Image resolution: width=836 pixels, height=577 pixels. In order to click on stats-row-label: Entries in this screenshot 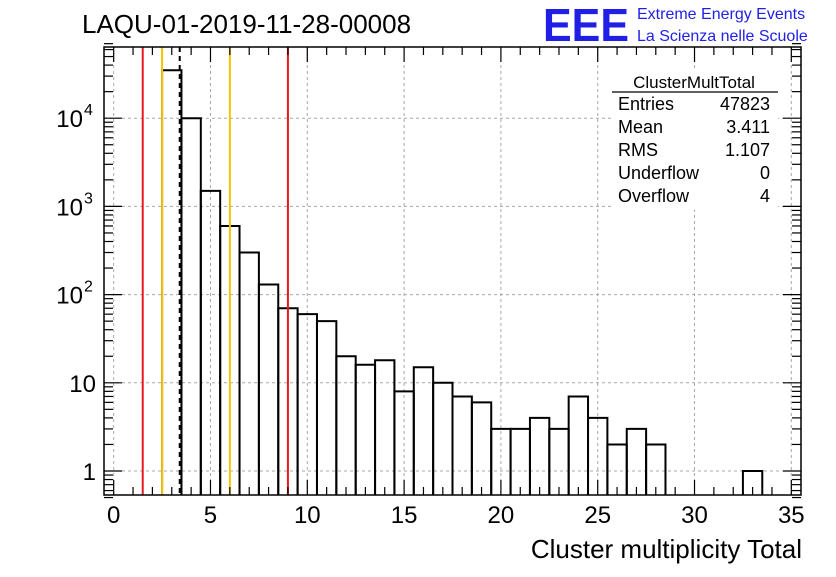, I will do `click(646, 104)`.